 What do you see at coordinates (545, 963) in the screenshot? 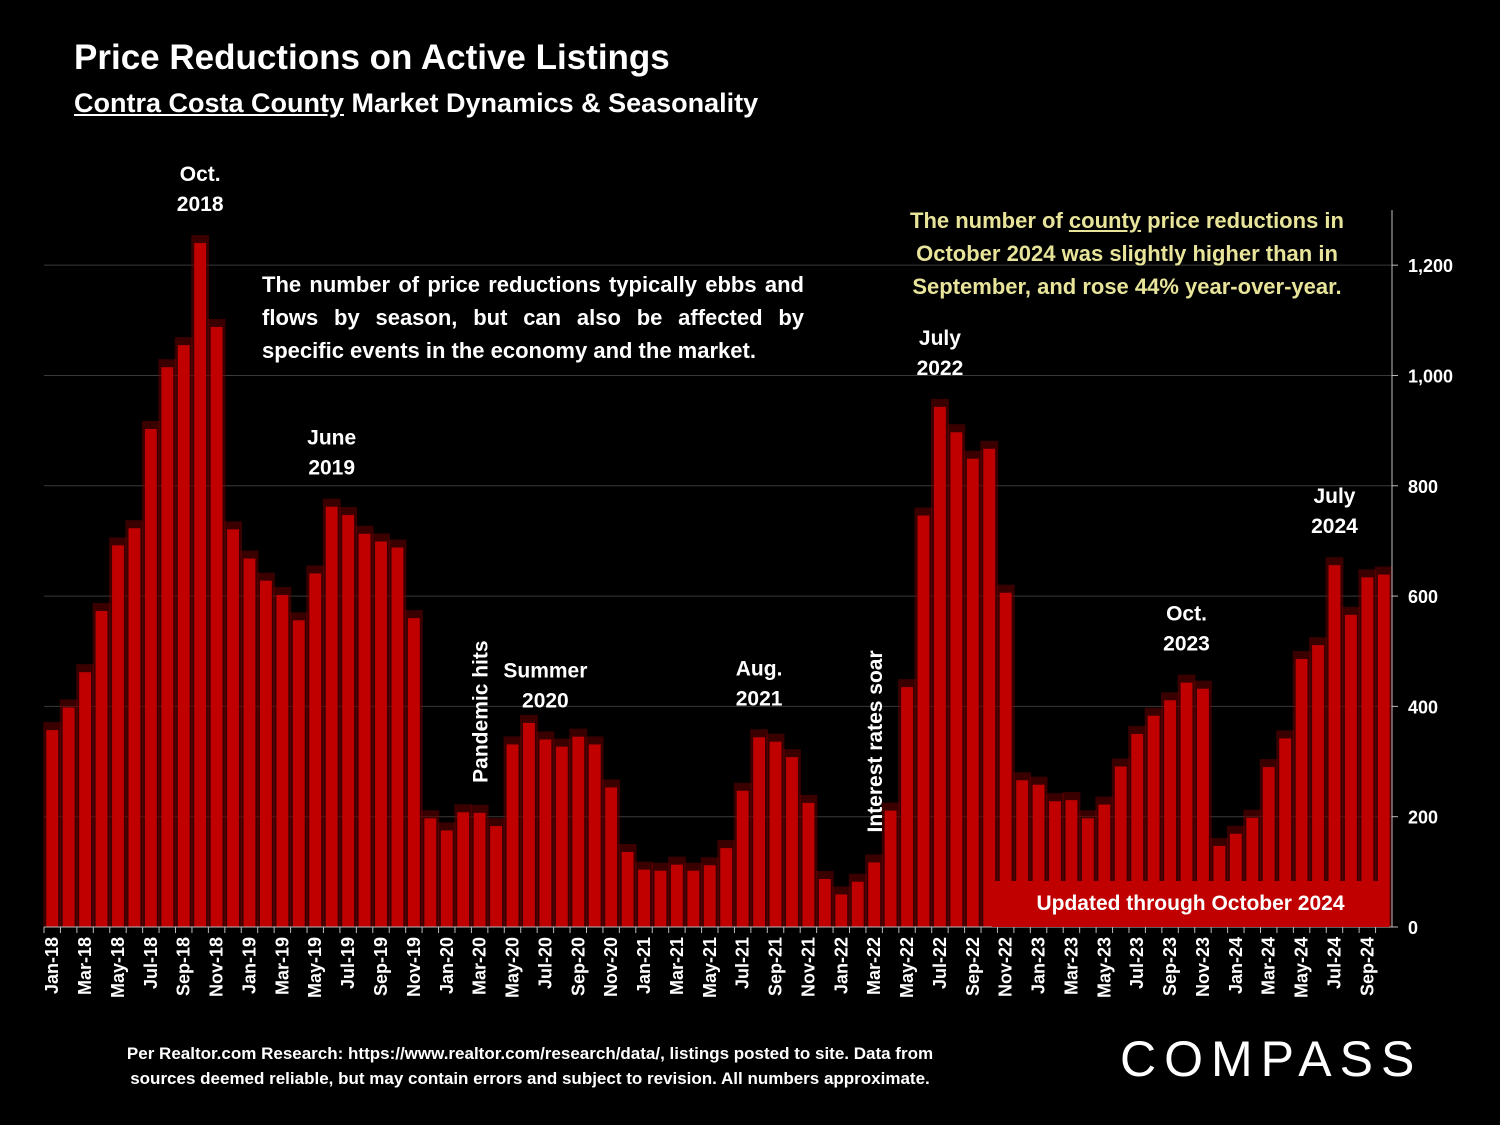
I see `x-tick-label: Jul-20` at bounding box center [545, 963].